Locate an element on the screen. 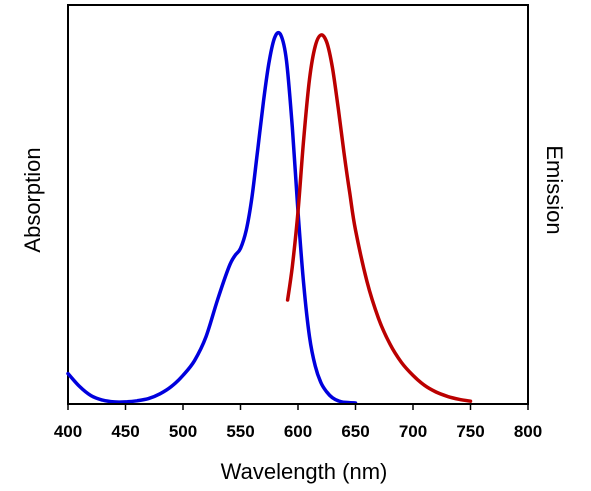 The width and height of the screenshot is (591, 491). x-tick-label: 550 is located at coordinates (240, 431).